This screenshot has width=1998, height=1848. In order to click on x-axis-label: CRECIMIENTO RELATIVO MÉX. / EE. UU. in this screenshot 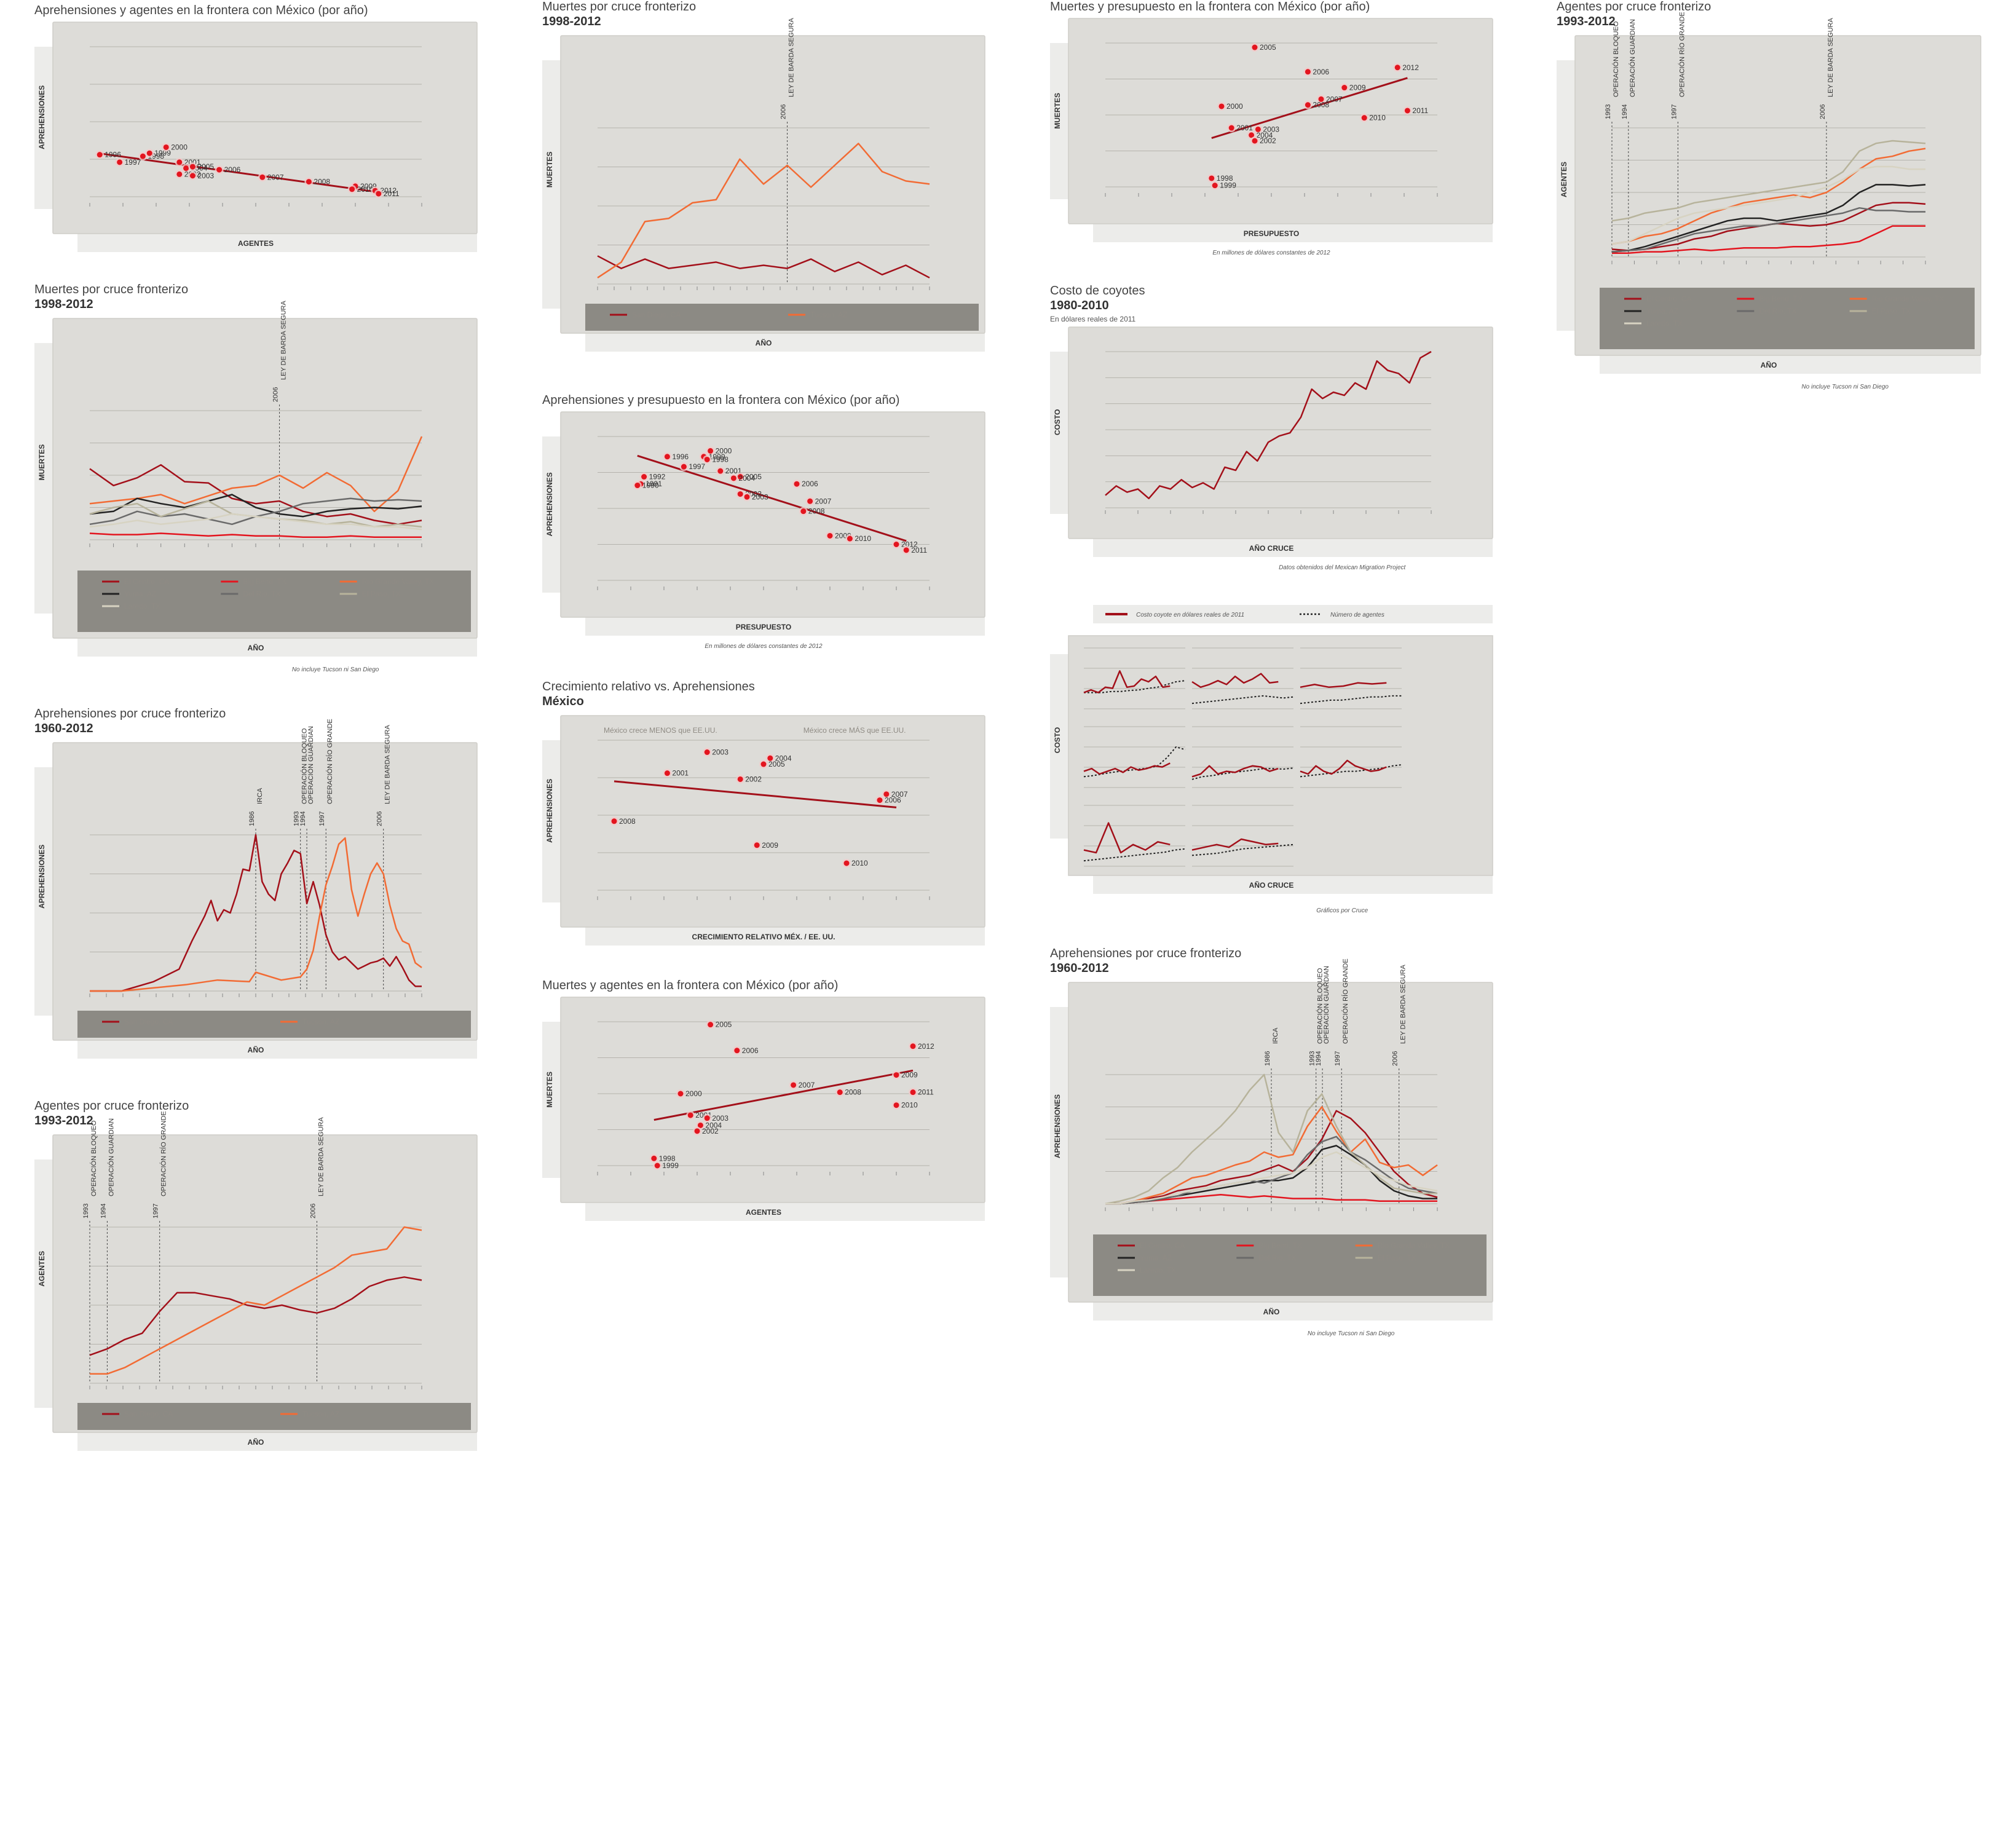, I will do `click(763, 936)`.